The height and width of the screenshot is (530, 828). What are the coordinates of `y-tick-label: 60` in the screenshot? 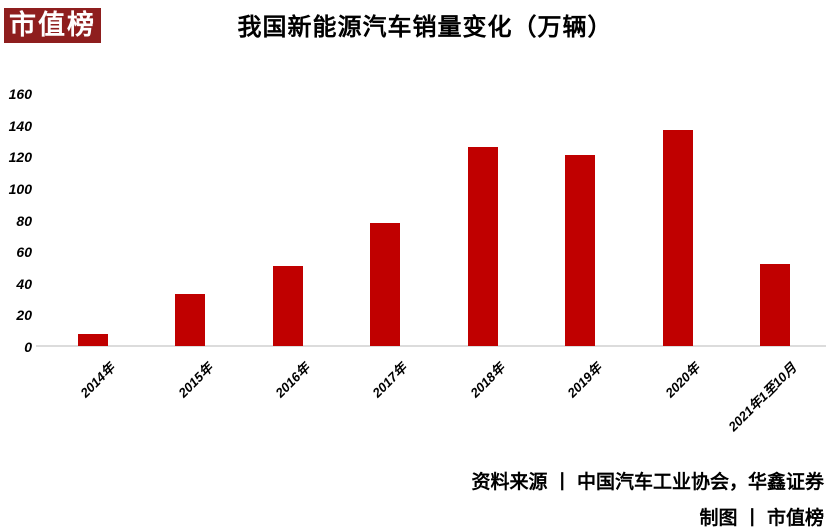 It's located at (24, 252).